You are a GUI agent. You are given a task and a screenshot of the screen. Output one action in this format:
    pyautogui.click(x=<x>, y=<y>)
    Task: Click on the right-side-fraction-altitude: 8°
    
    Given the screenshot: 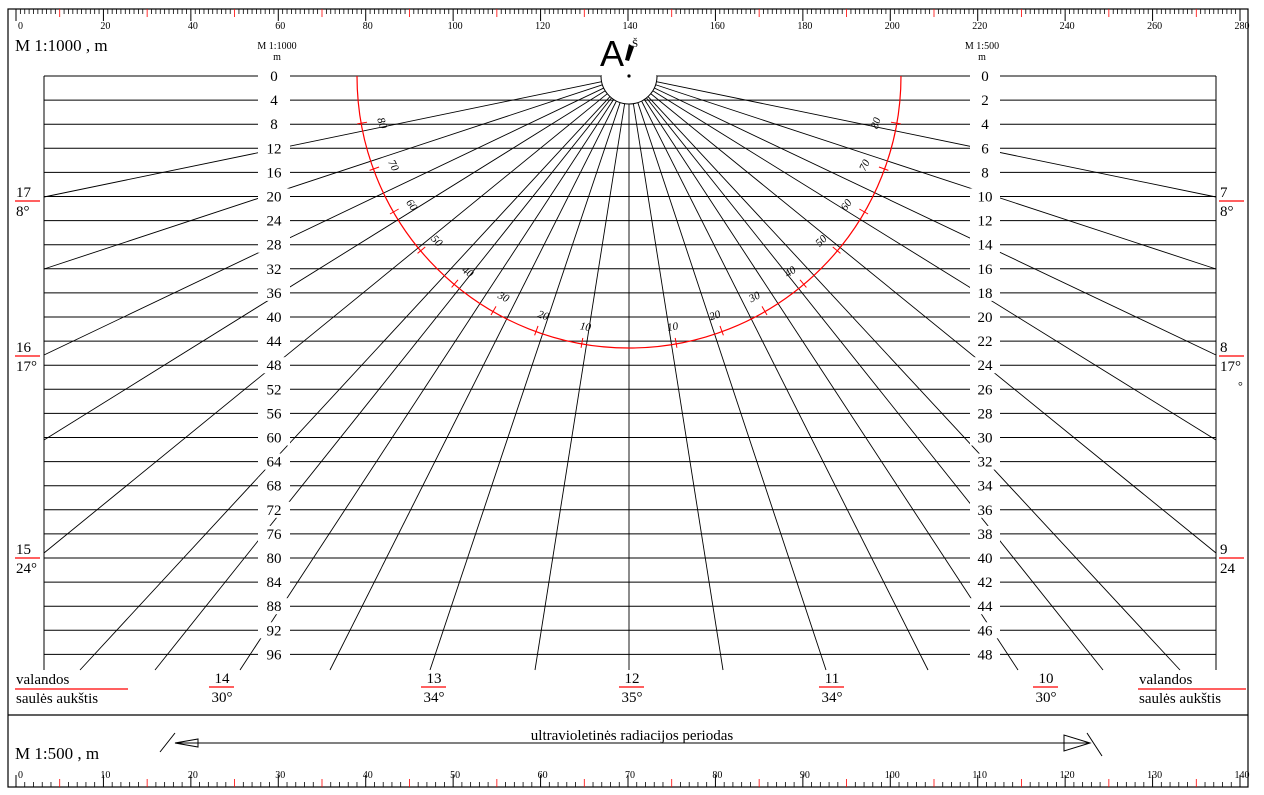 What is the action you would take?
    pyautogui.click(x=1227, y=212)
    